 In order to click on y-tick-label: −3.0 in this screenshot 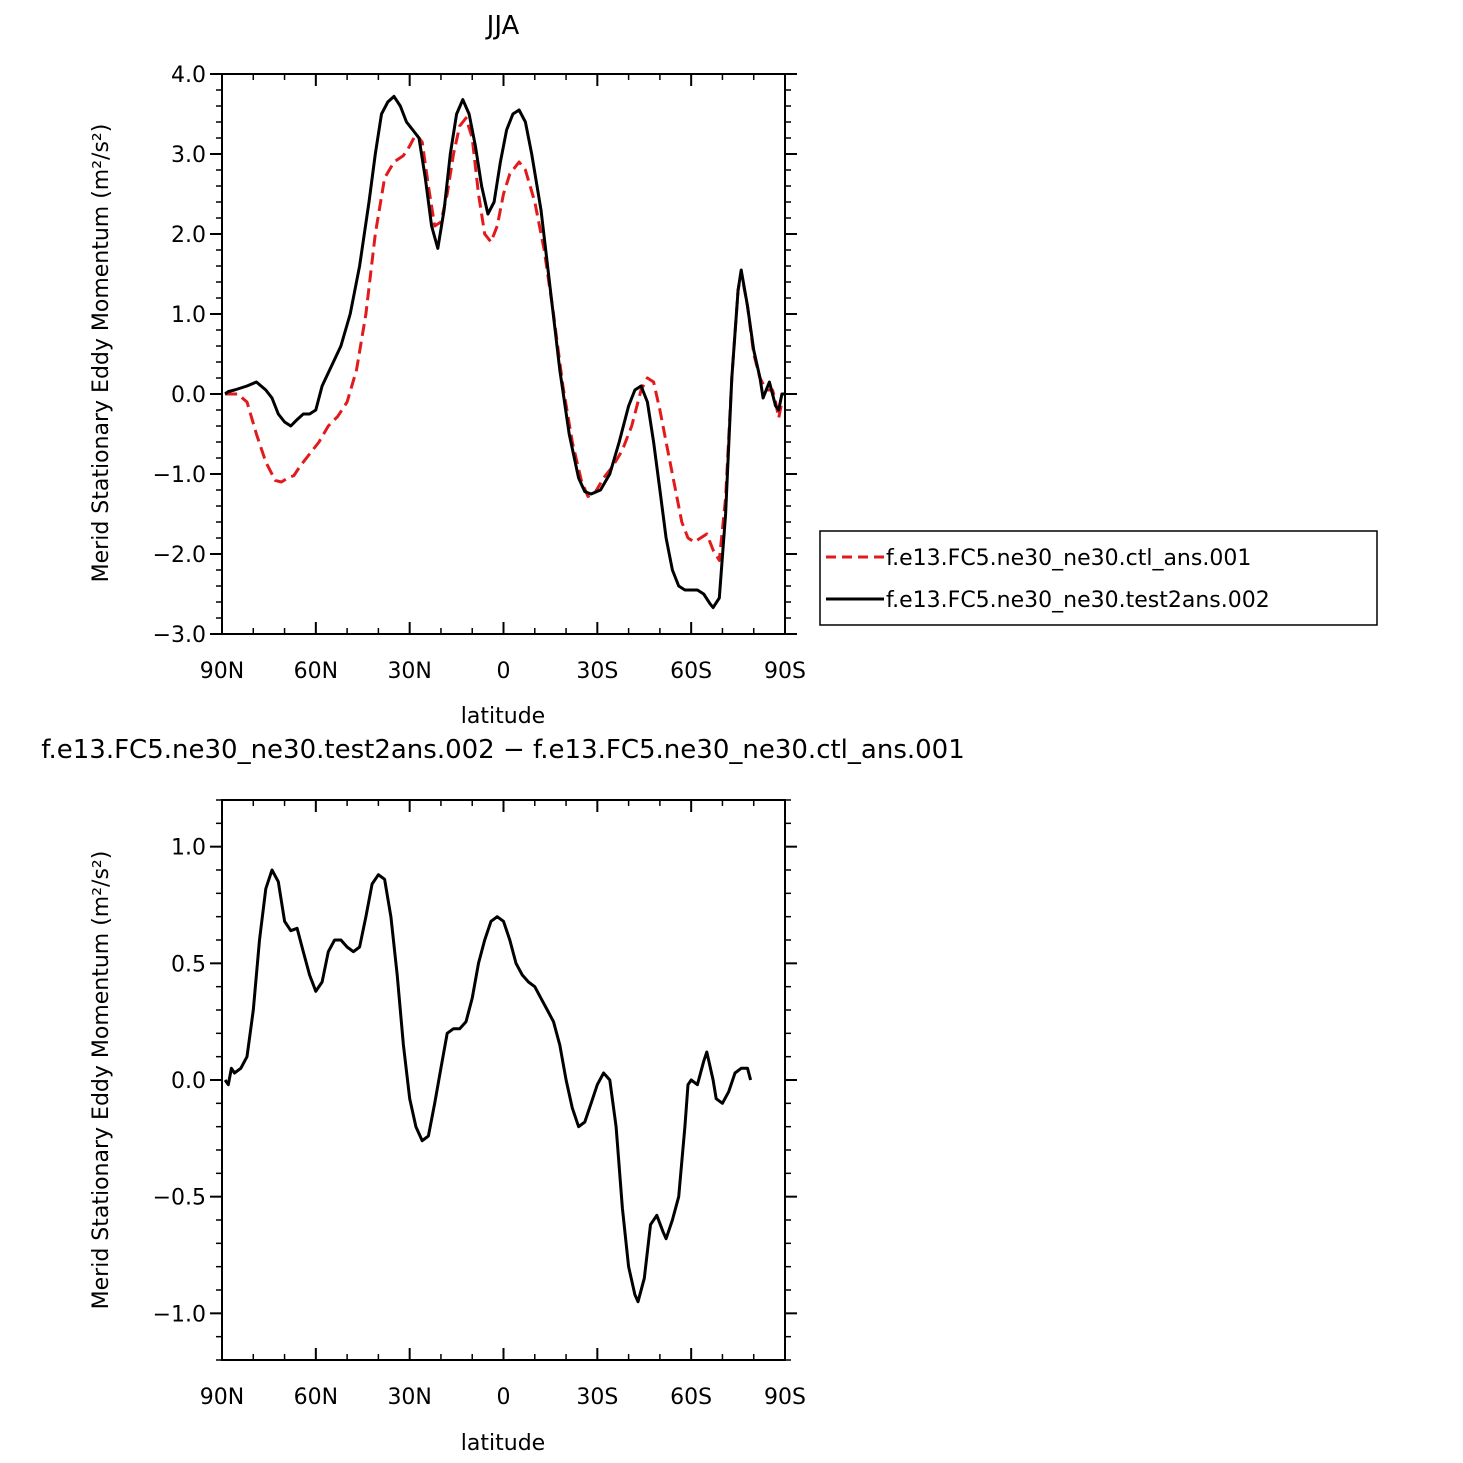, I will do `click(179, 635)`.